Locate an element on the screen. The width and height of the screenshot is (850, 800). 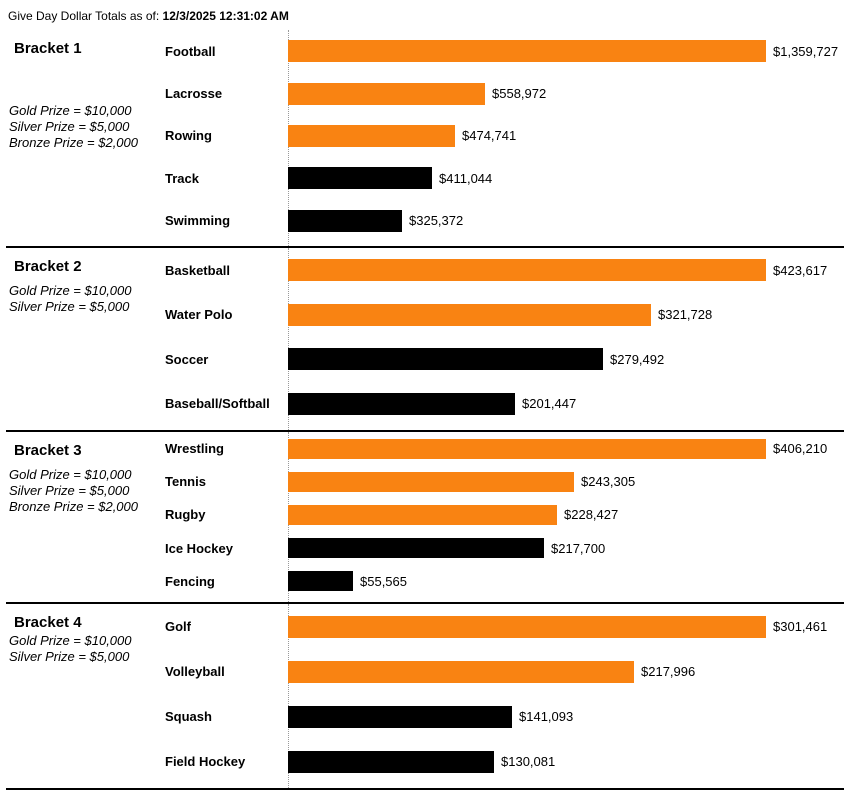
sport-label: Ice Hockey is located at coordinates (199, 548).